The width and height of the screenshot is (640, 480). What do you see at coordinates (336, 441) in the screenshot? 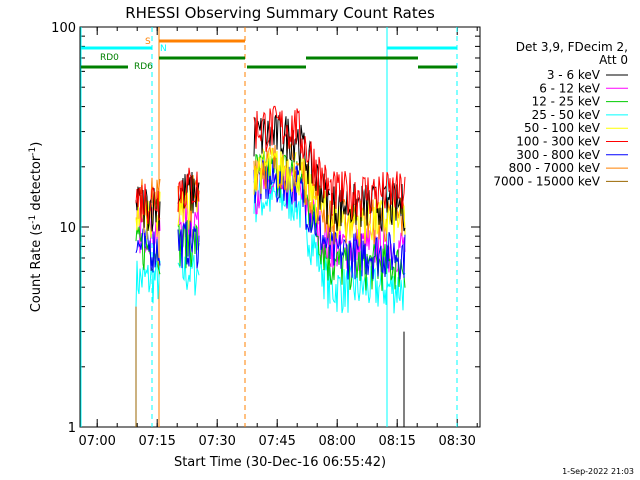
I see `x-tick-label: 08:00` at bounding box center [336, 441].